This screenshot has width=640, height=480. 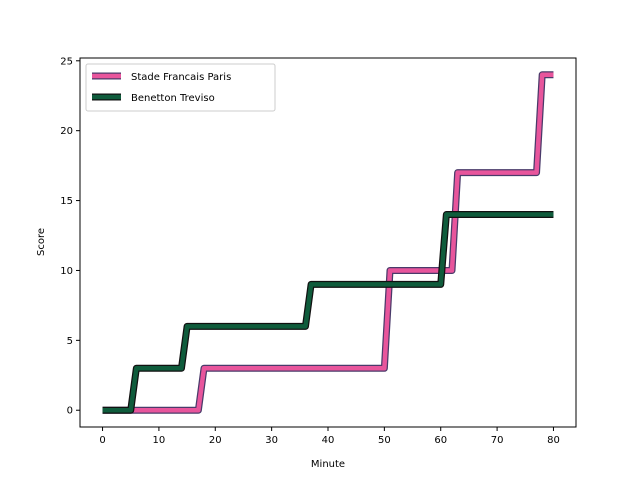 What do you see at coordinates (497, 440) in the screenshot?
I see `x-tick-label: 70` at bounding box center [497, 440].